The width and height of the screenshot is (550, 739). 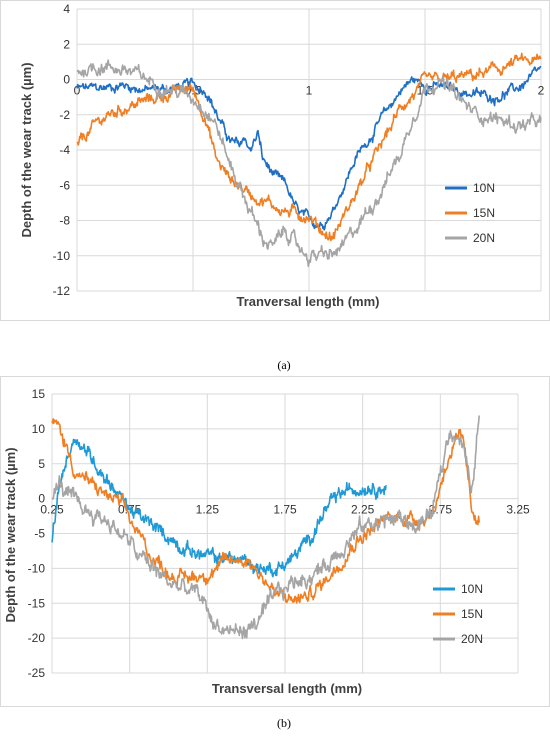 I want to click on y-tick-label: 5, so click(x=41, y=464).